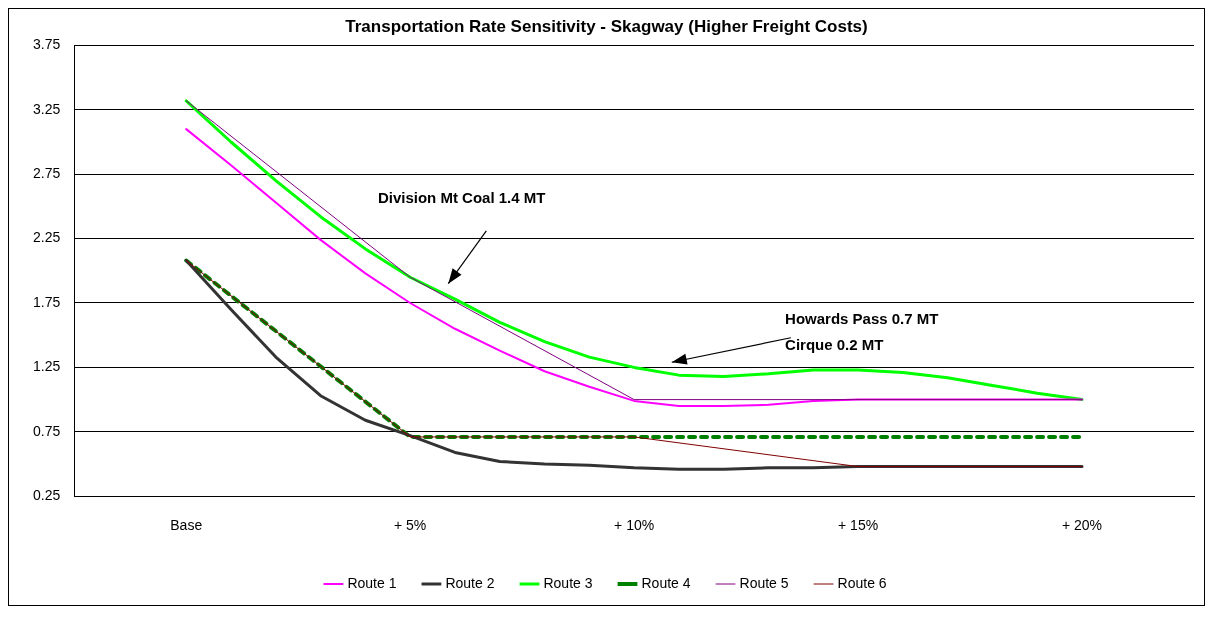  I want to click on legend-label: Route 4, so click(666, 582).